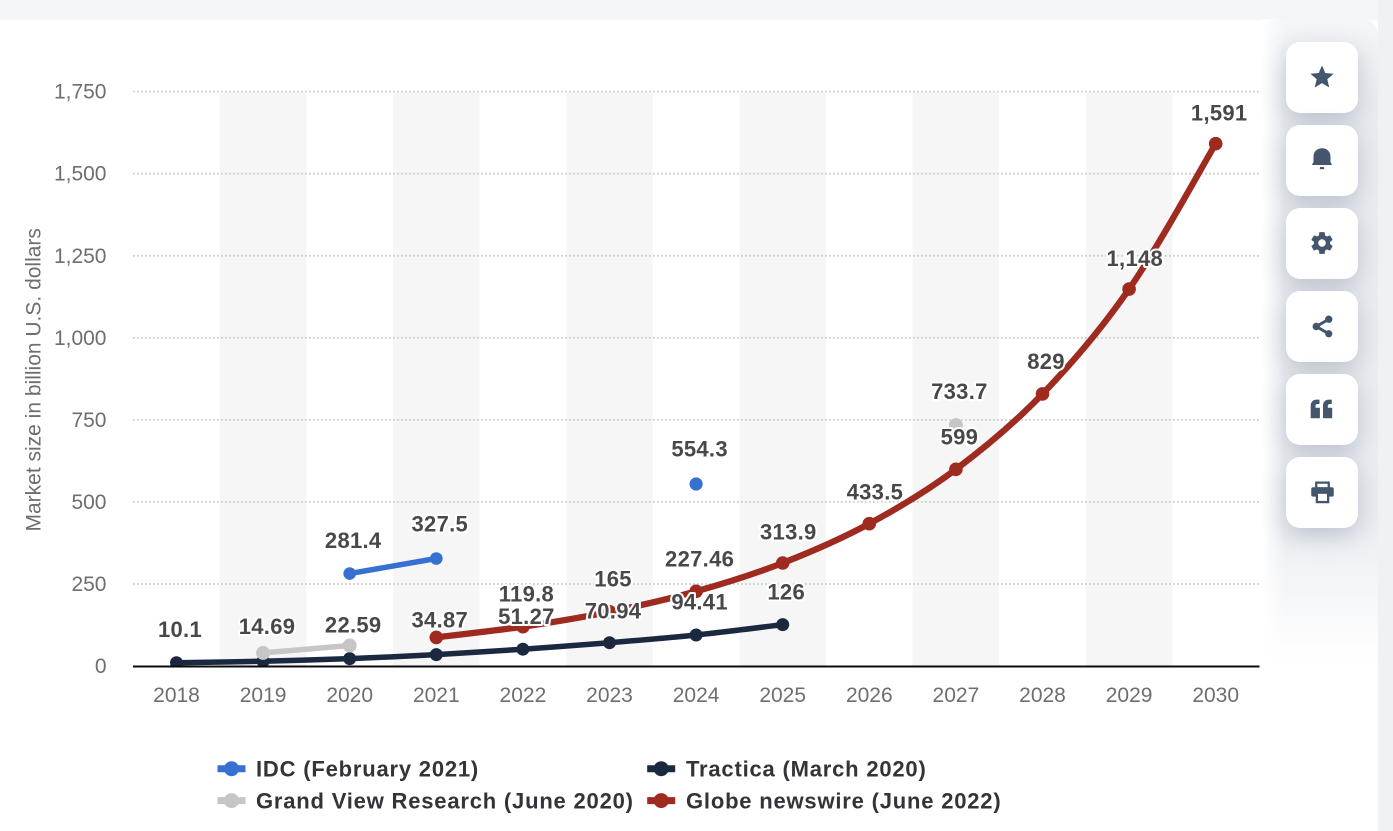 Image resolution: width=1393 pixels, height=831 pixels. What do you see at coordinates (1042, 695) in the screenshot?
I see `svg-text: 2028` at bounding box center [1042, 695].